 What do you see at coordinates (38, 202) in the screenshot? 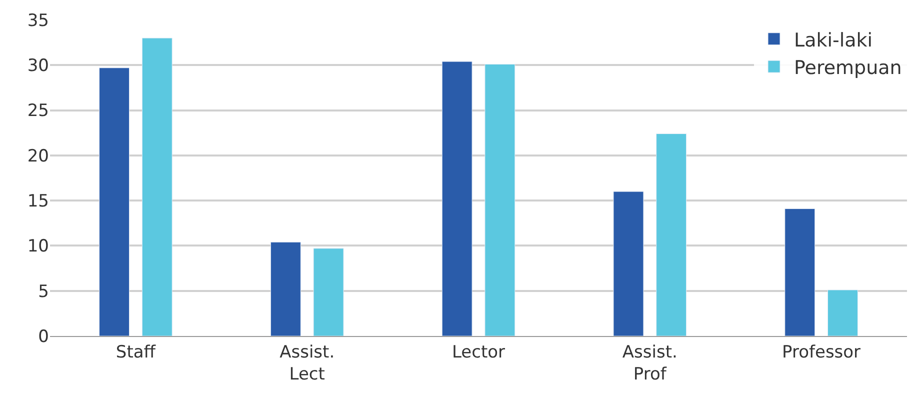
I see `y-tick-label: 15` at bounding box center [38, 202].